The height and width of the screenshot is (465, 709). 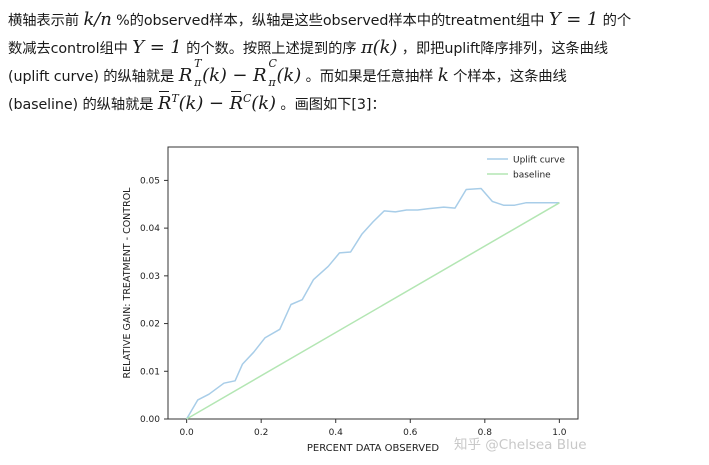 I want to click on text-run: 。而如果是任意抽样, so click(x=369, y=77).